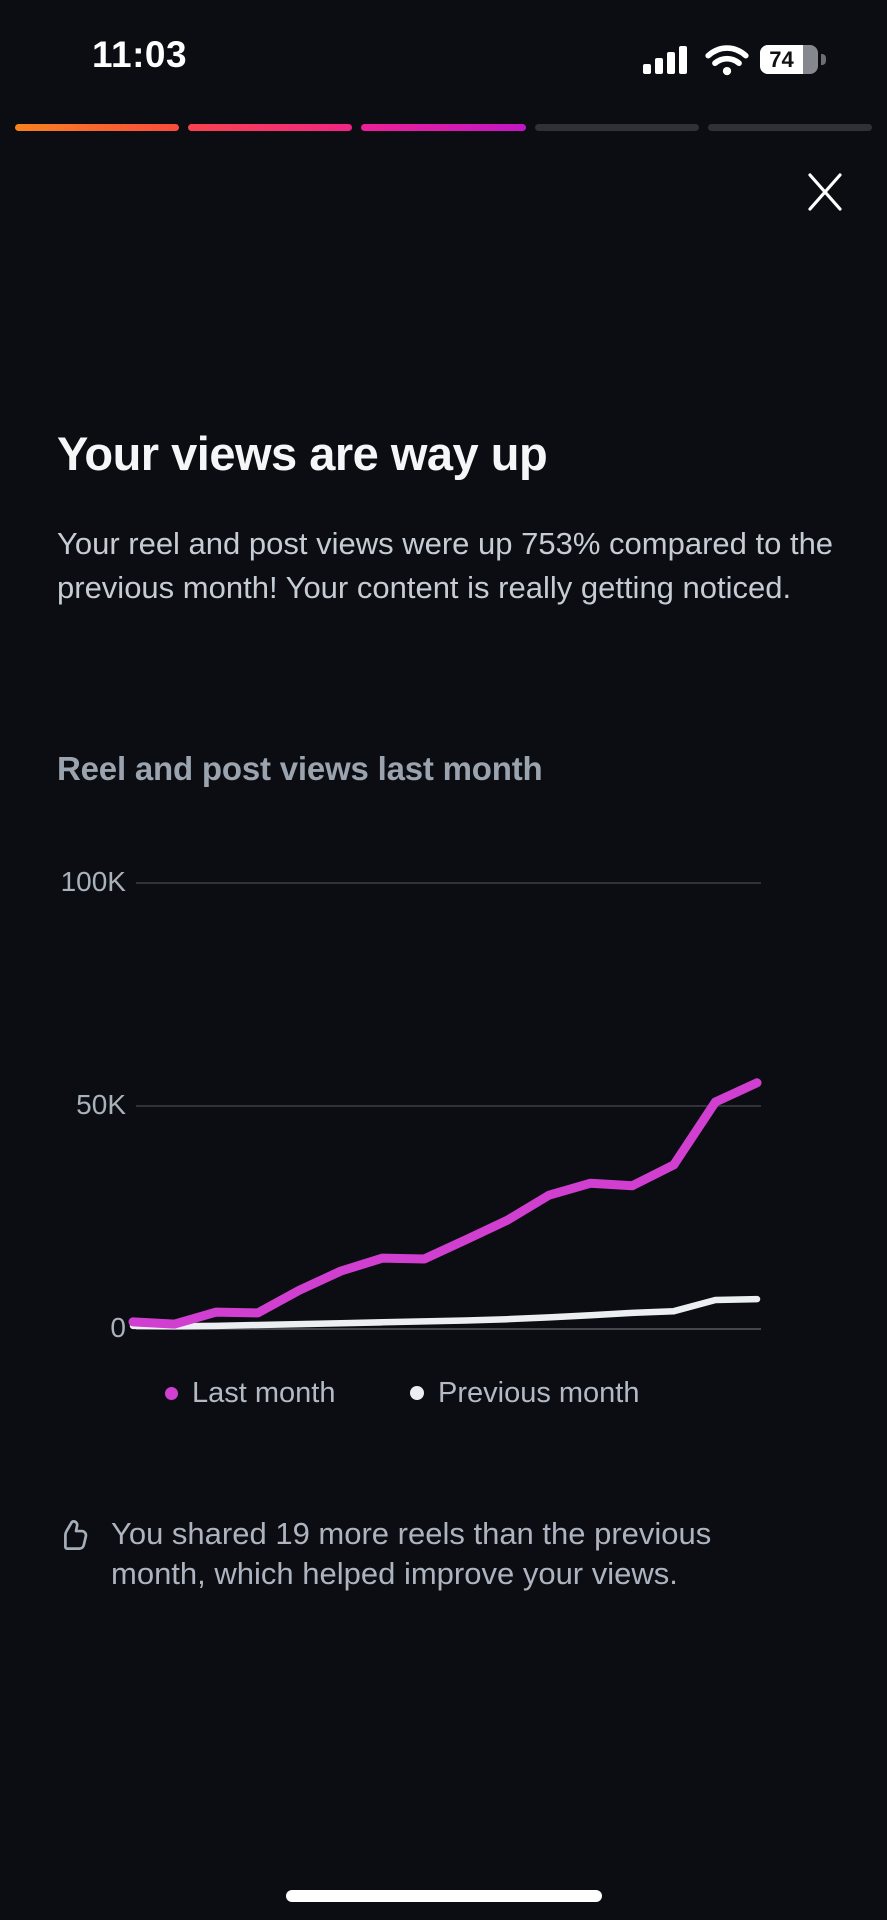  I want to click on battery-percent: 74, so click(781, 59).